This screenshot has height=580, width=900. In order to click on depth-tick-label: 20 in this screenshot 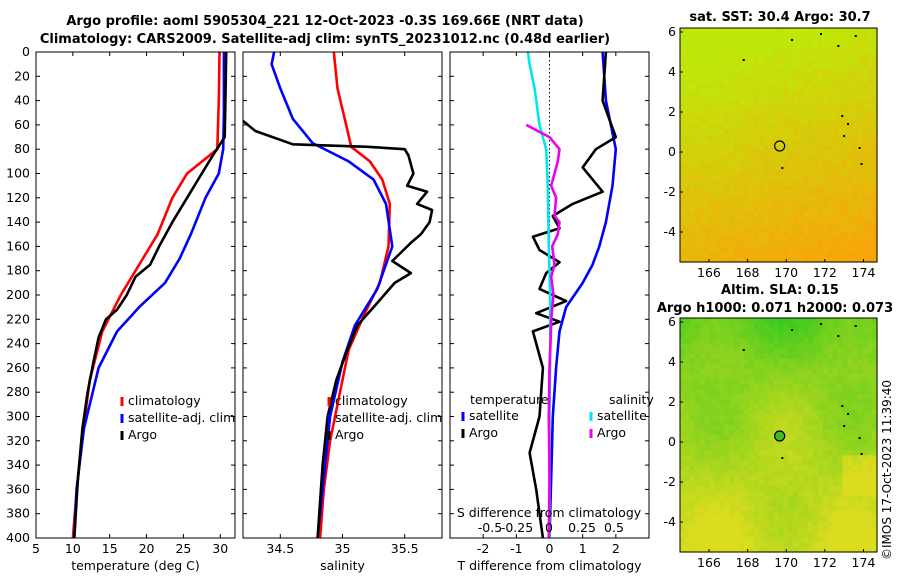, I will do `click(22, 75)`.